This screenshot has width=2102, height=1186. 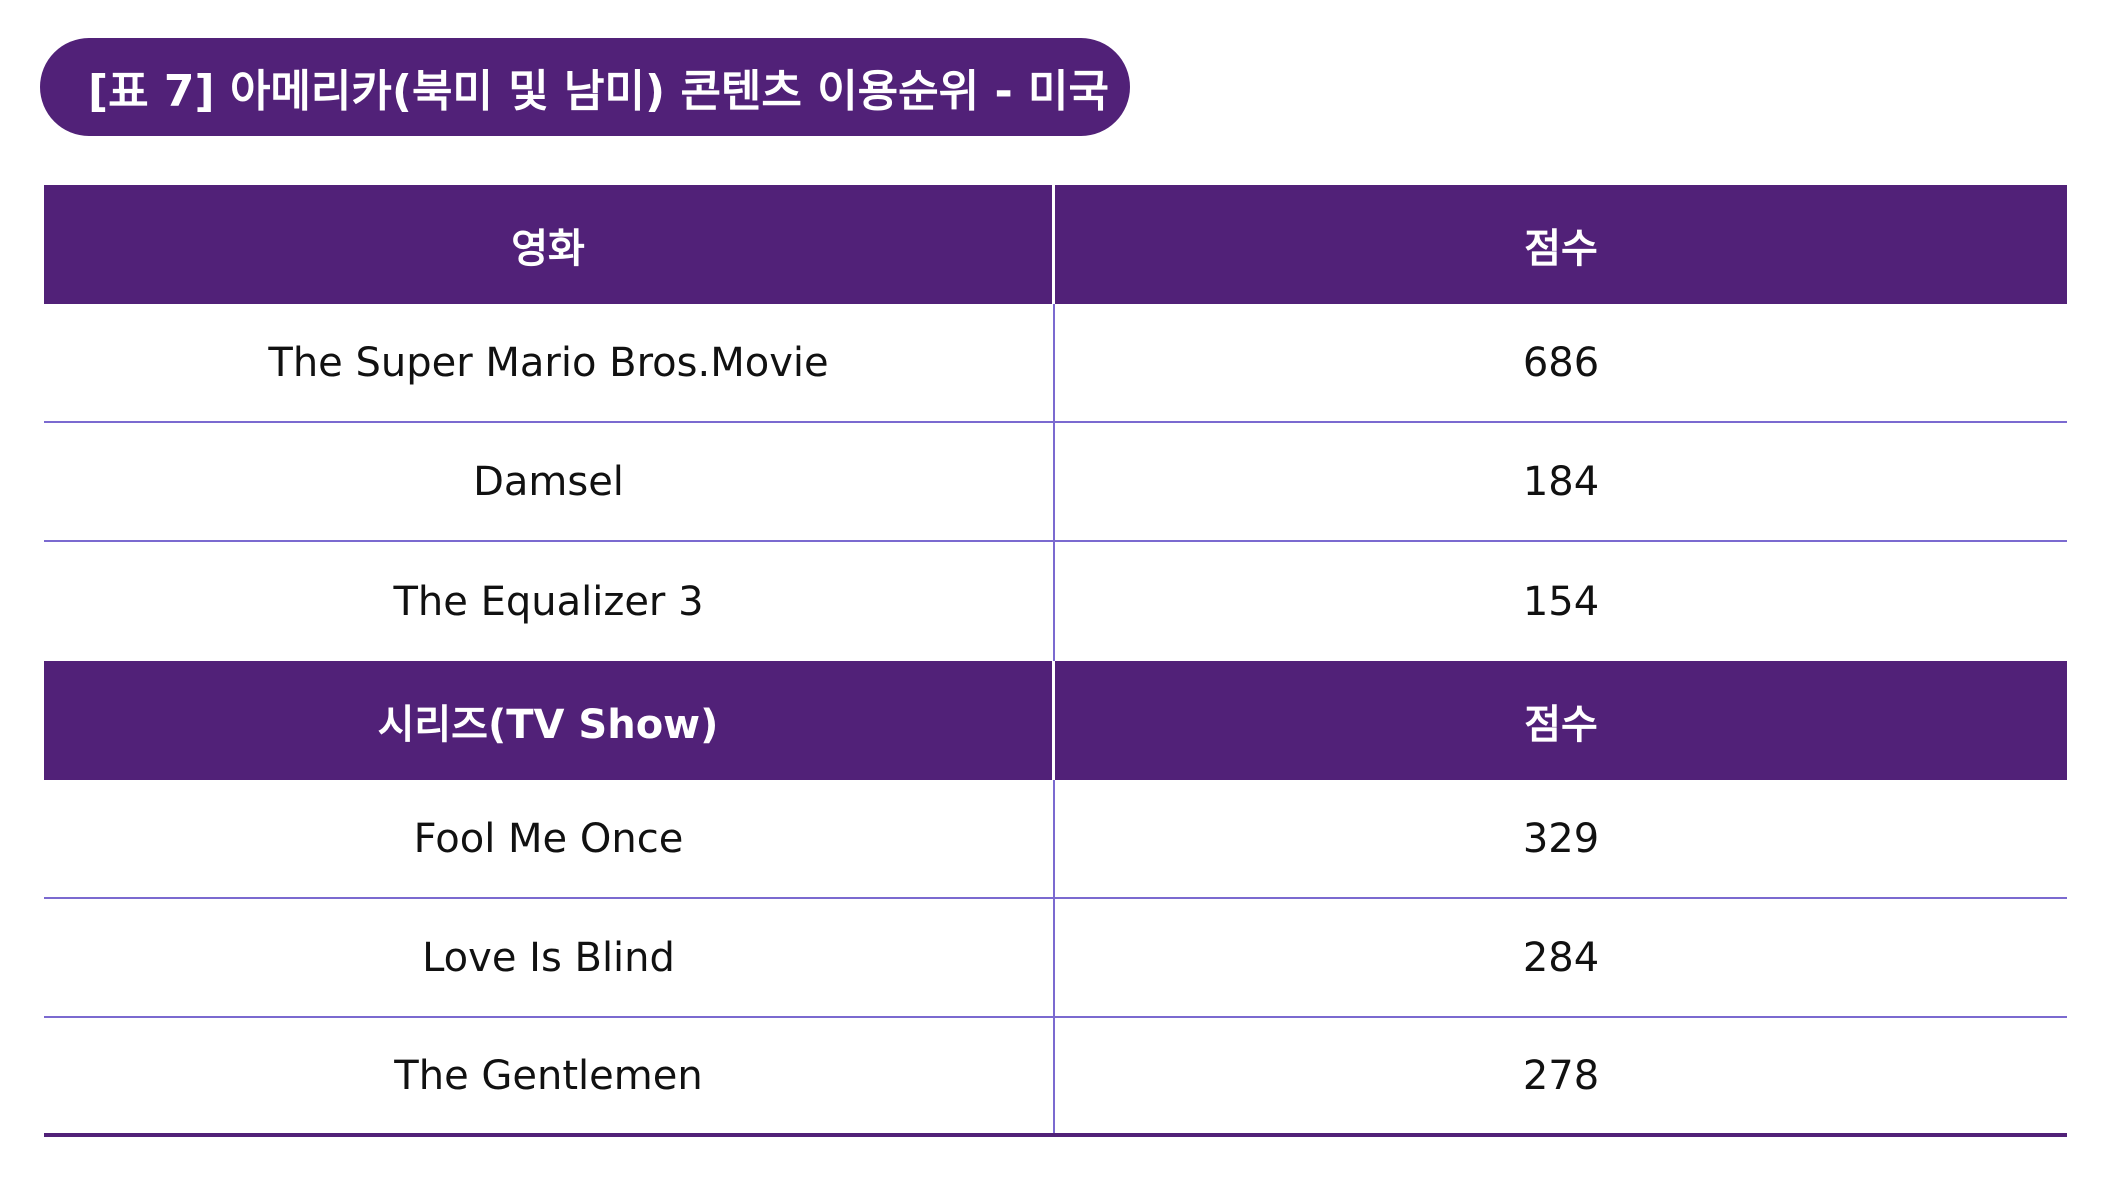 What do you see at coordinates (1055, 244) in the screenshot?
I see `movies-header-row: 영화 점수` at bounding box center [1055, 244].